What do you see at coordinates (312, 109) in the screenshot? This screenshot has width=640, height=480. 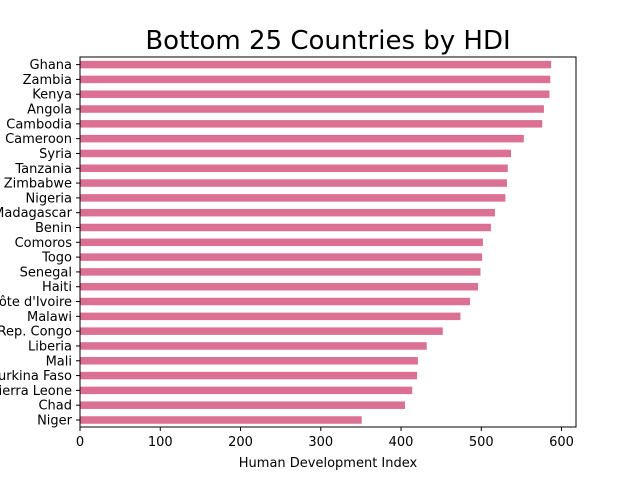 I see `bar-angola` at bounding box center [312, 109].